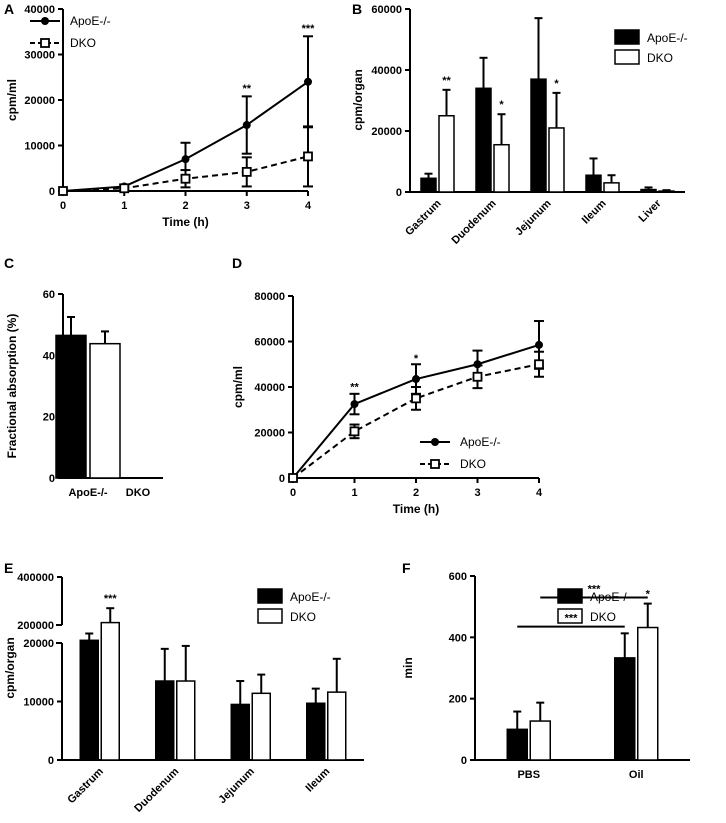 Image resolution: width=726 pixels, height=823 pixels. What do you see at coordinates (458, 638) in the screenshot?
I see `y-tick-label: 400` at bounding box center [458, 638].